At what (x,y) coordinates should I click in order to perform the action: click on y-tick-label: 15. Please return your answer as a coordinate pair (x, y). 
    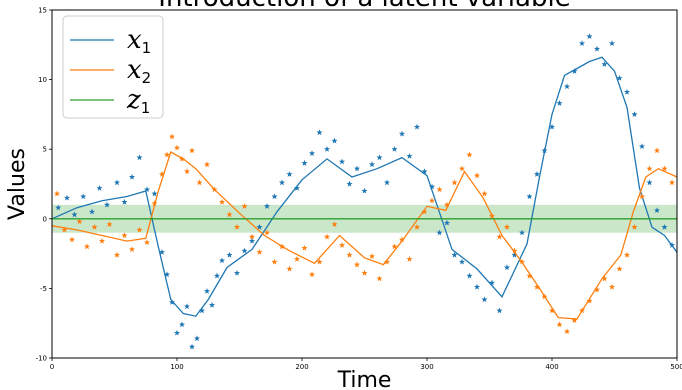
    Looking at the image, I should click on (42, 11).